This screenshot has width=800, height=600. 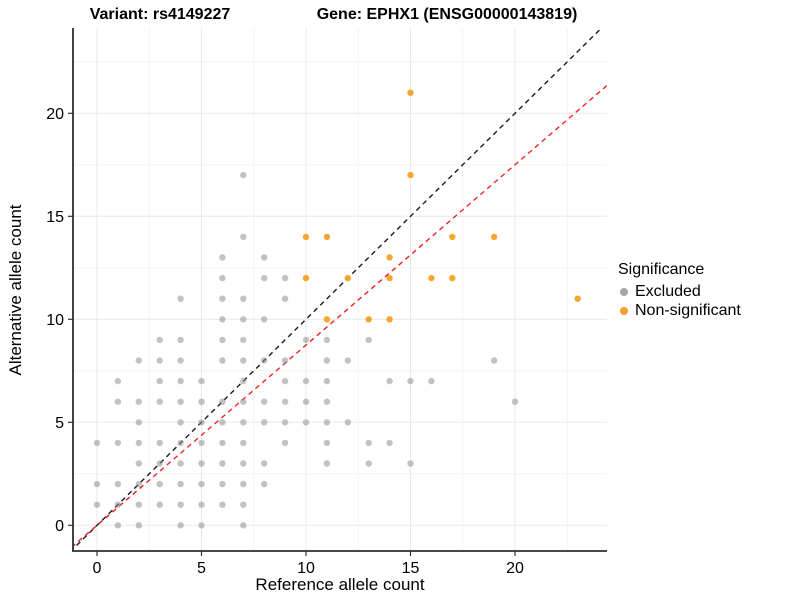 I want to click on x-axis-title: Reference allele count, so click(x=340, y=584).